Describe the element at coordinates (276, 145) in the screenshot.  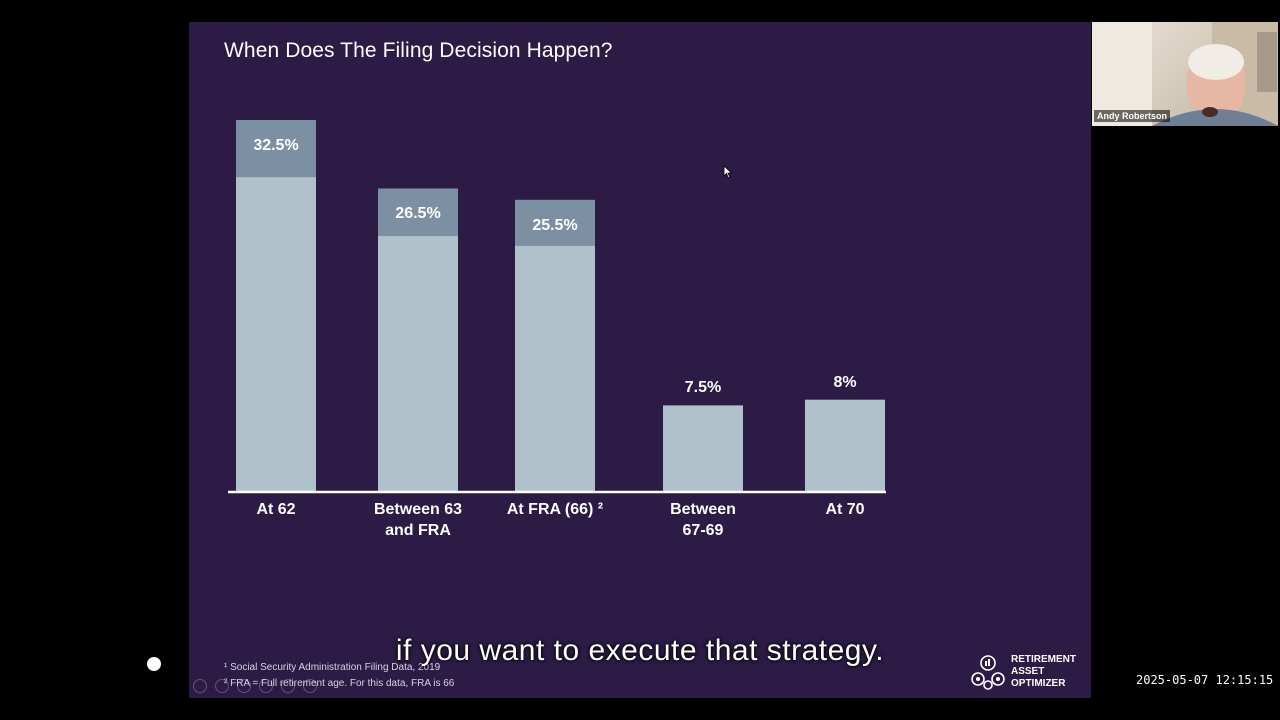
I see `value-label-1: 32.5%` at that location.